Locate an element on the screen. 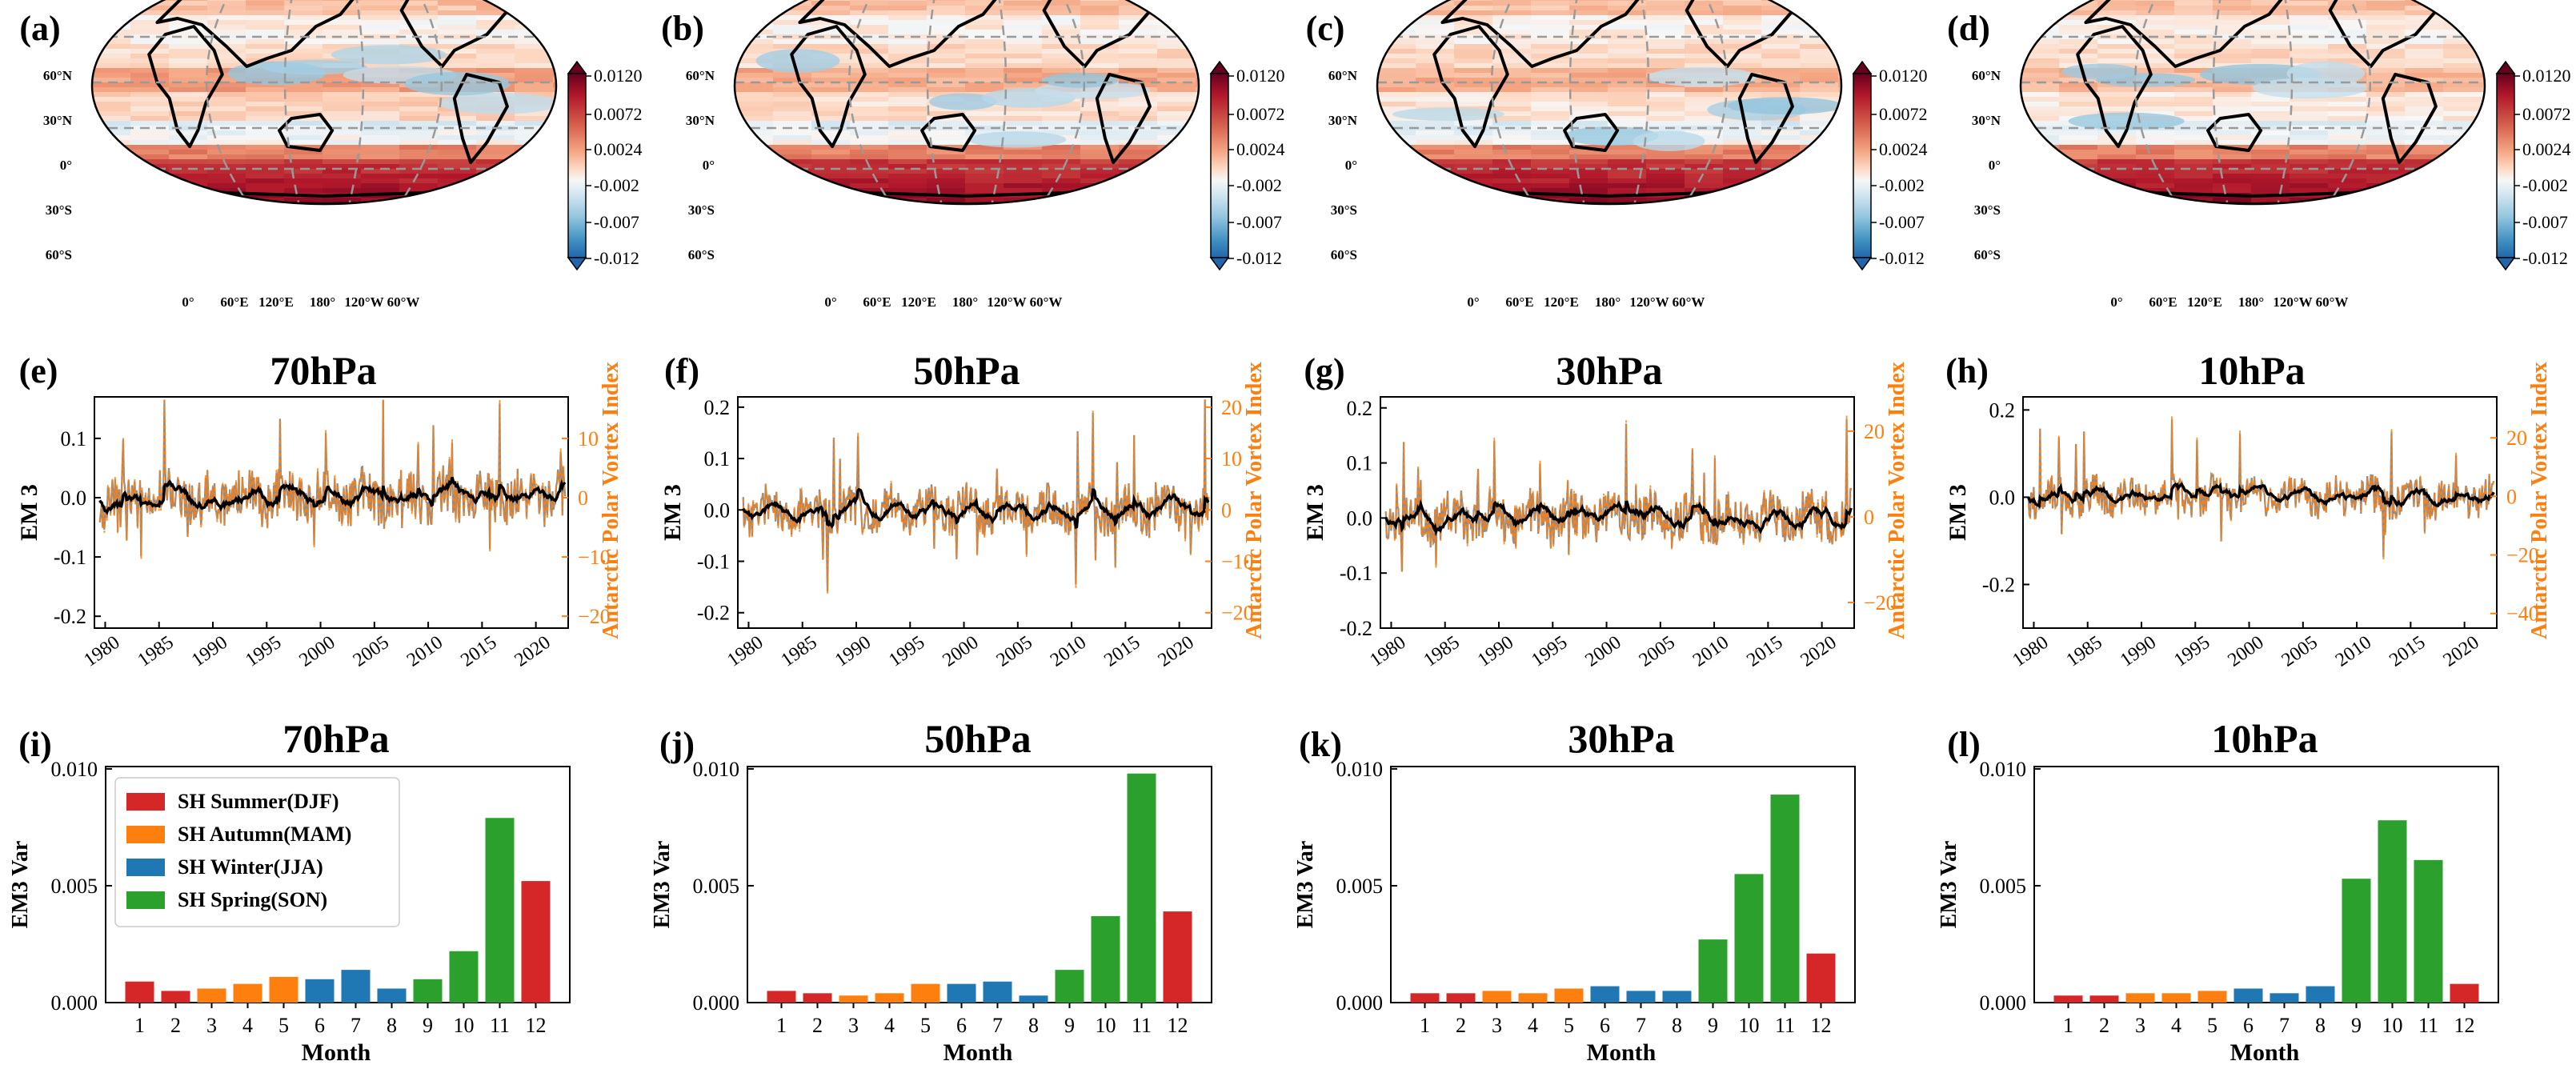 Image resolution: width=2576 pixels, height=1069 pixels. y-tick-label: 0.2 is located at coordinates (1360, 409).